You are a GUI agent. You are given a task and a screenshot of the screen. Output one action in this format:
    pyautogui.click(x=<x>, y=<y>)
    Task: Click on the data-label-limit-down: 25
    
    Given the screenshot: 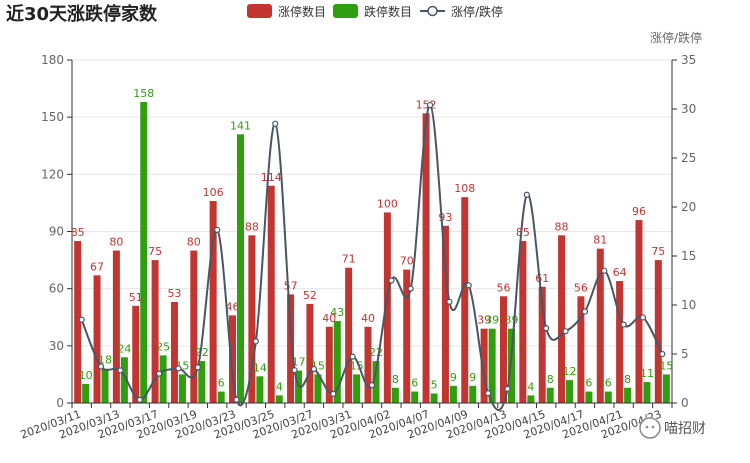 What is the action you would take?
    pyautogui.click(x=163, y=346)
    